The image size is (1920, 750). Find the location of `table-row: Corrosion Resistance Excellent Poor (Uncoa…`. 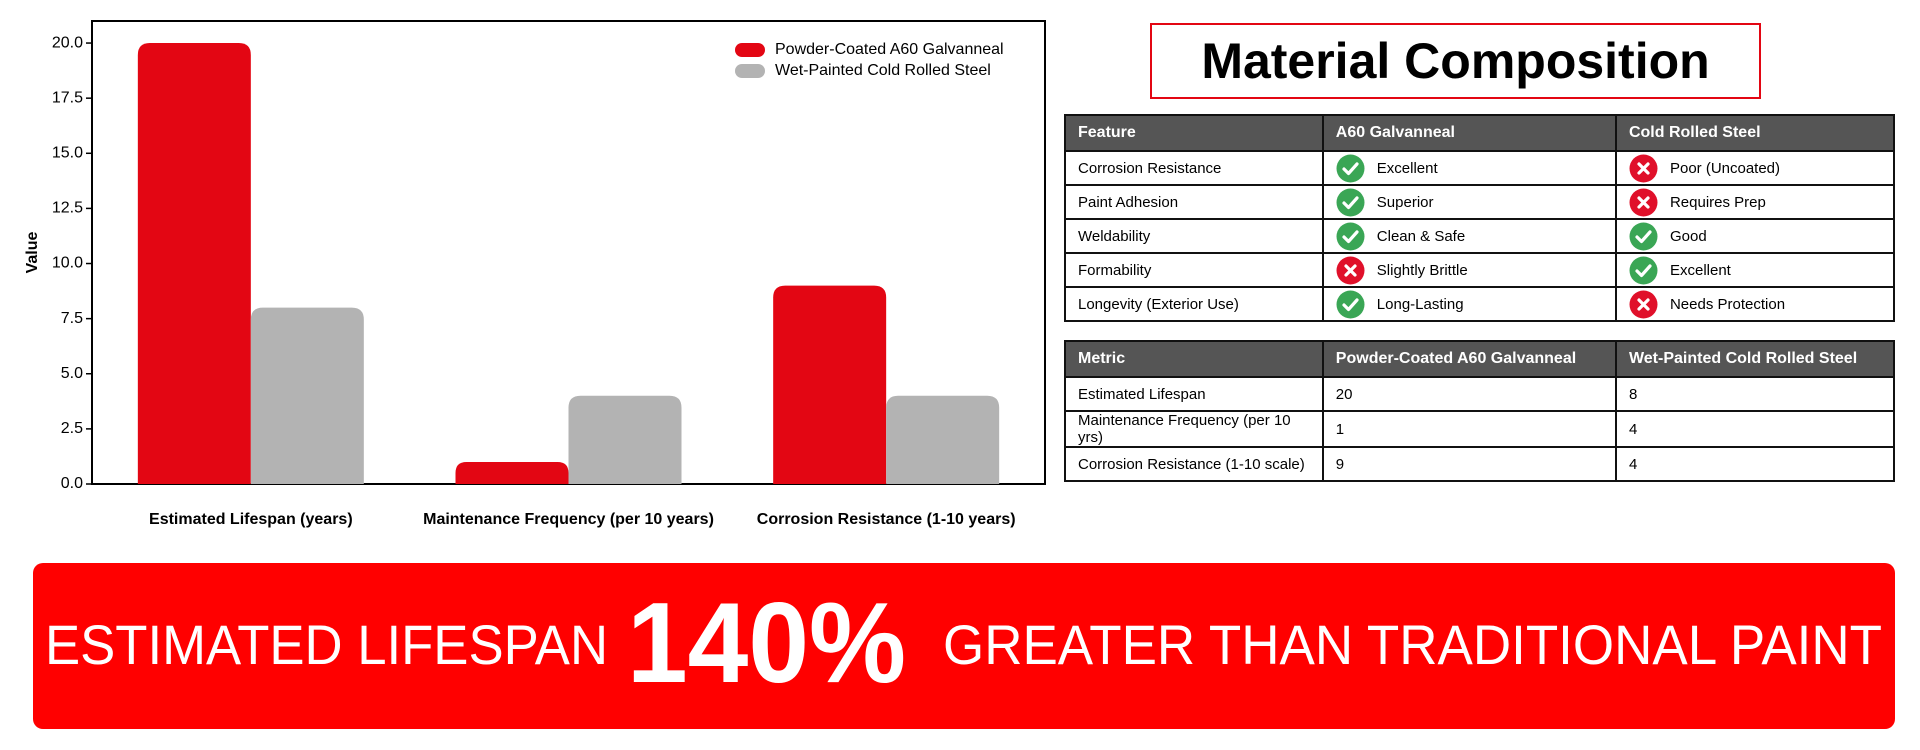

table-row: Corrosion Resistance Excellent Poor (Uncoa… is located at coordinates (1480, 168).